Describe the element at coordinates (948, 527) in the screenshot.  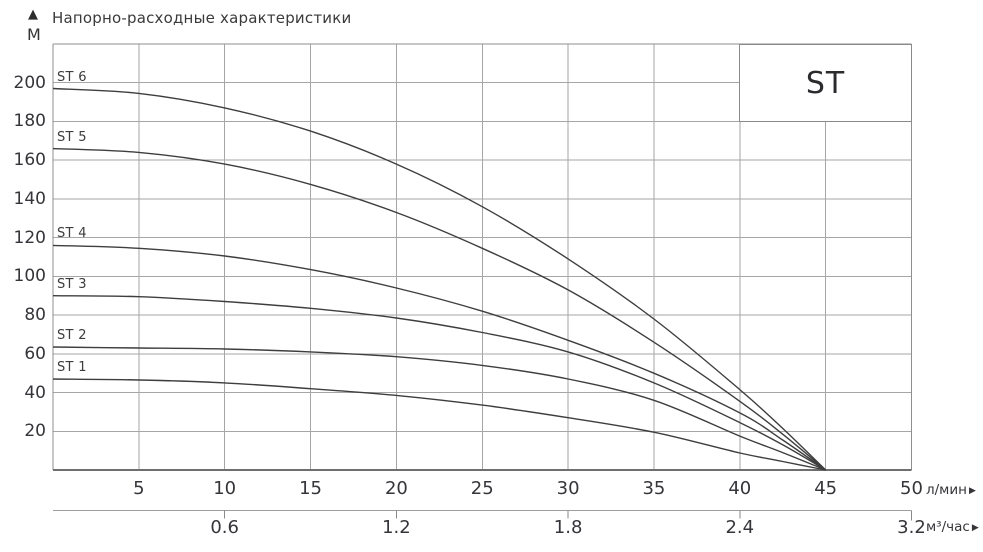
I see `x2-axis-unit-label: м³/час` at that location.